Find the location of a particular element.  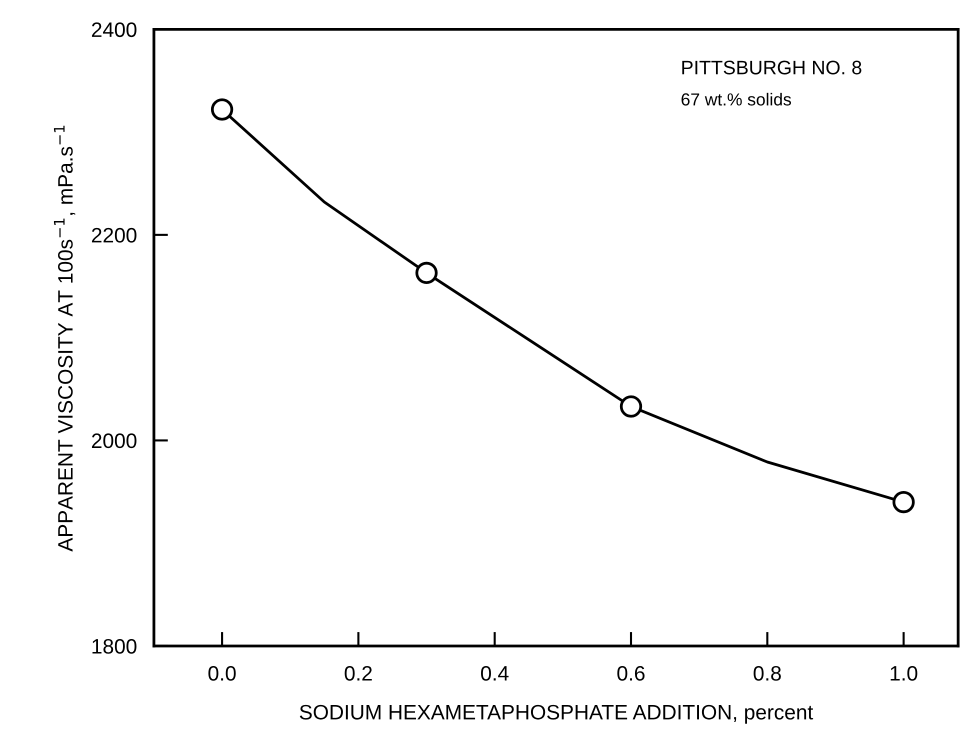

x-tick-label: 0.4 is located at coordinates (495, 673).